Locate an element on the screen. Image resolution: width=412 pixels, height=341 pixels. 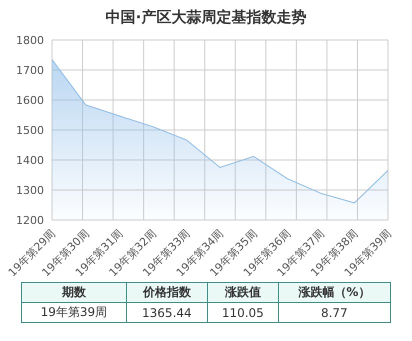
text: 8.77 is located at coordinates (334, 312).